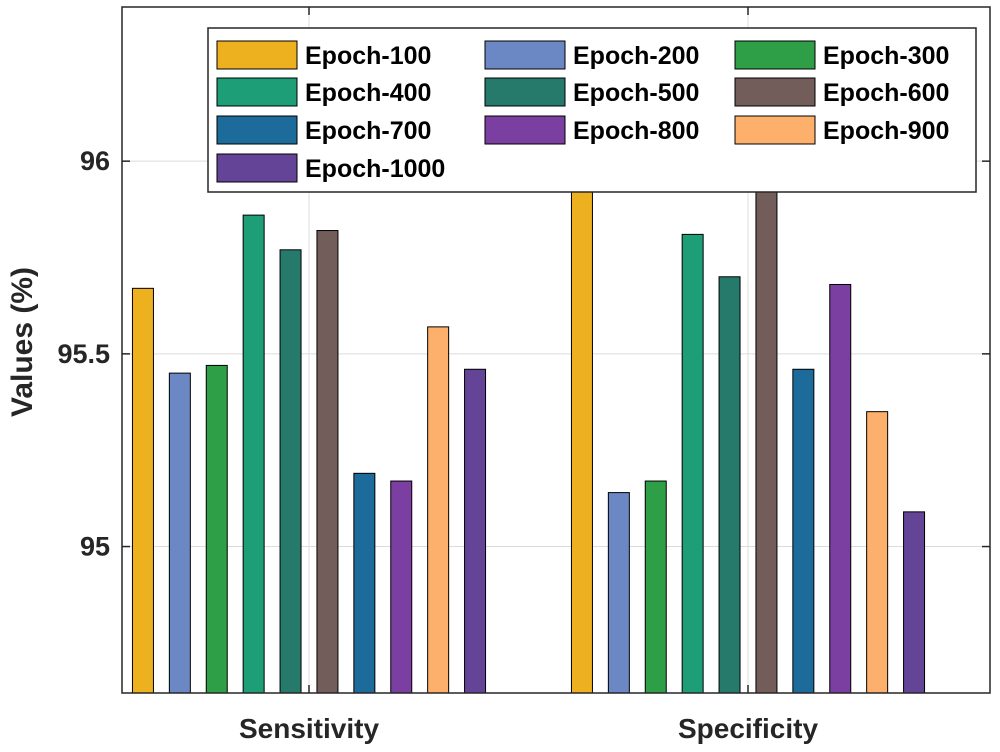  I want to click on bar-epoch-500-sensitivity, so click(290, 471).